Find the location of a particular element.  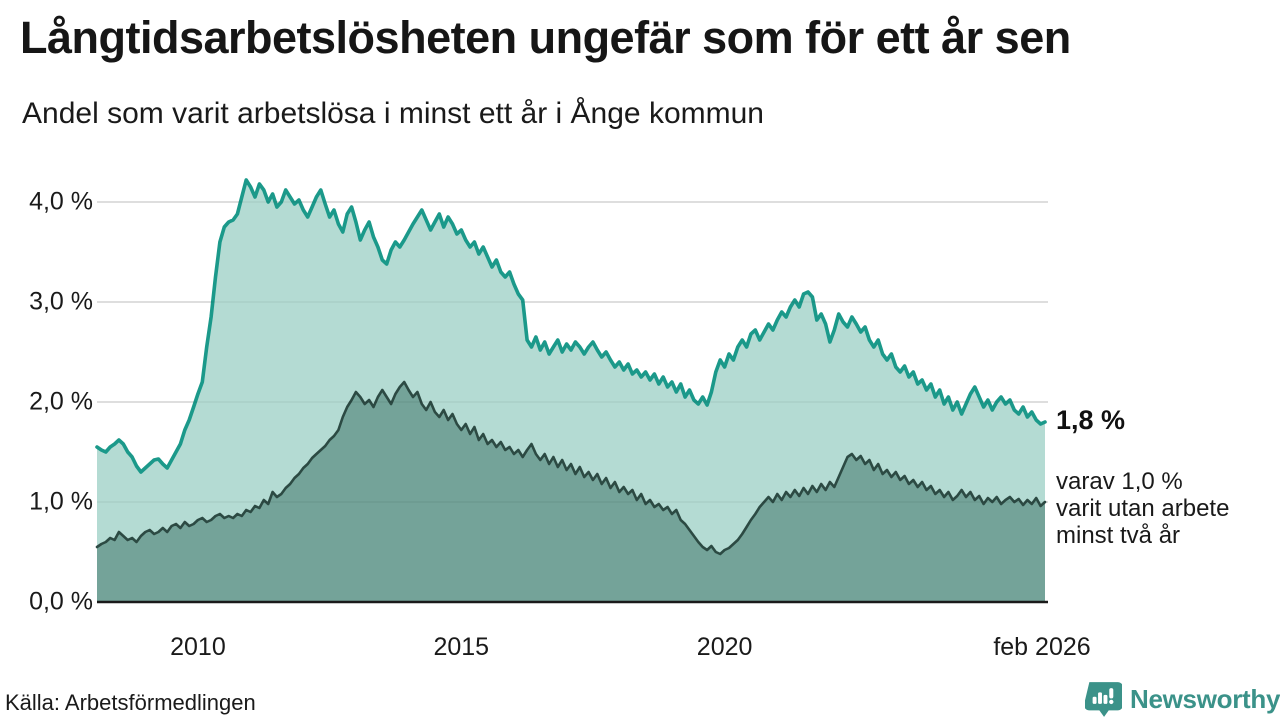

y-tick-label: 1,0 % is located at coordinates (61, 501).